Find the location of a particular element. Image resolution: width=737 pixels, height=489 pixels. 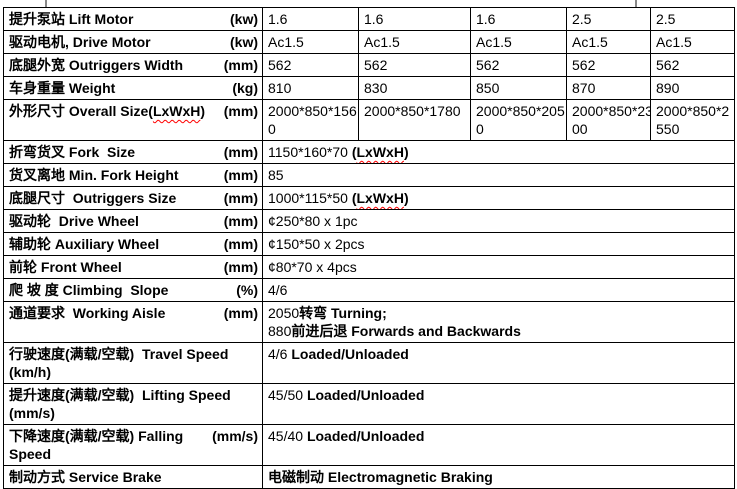

spec-label: 下降速度(满载/空载) Falling Speed is located at coordinates (107, 445).